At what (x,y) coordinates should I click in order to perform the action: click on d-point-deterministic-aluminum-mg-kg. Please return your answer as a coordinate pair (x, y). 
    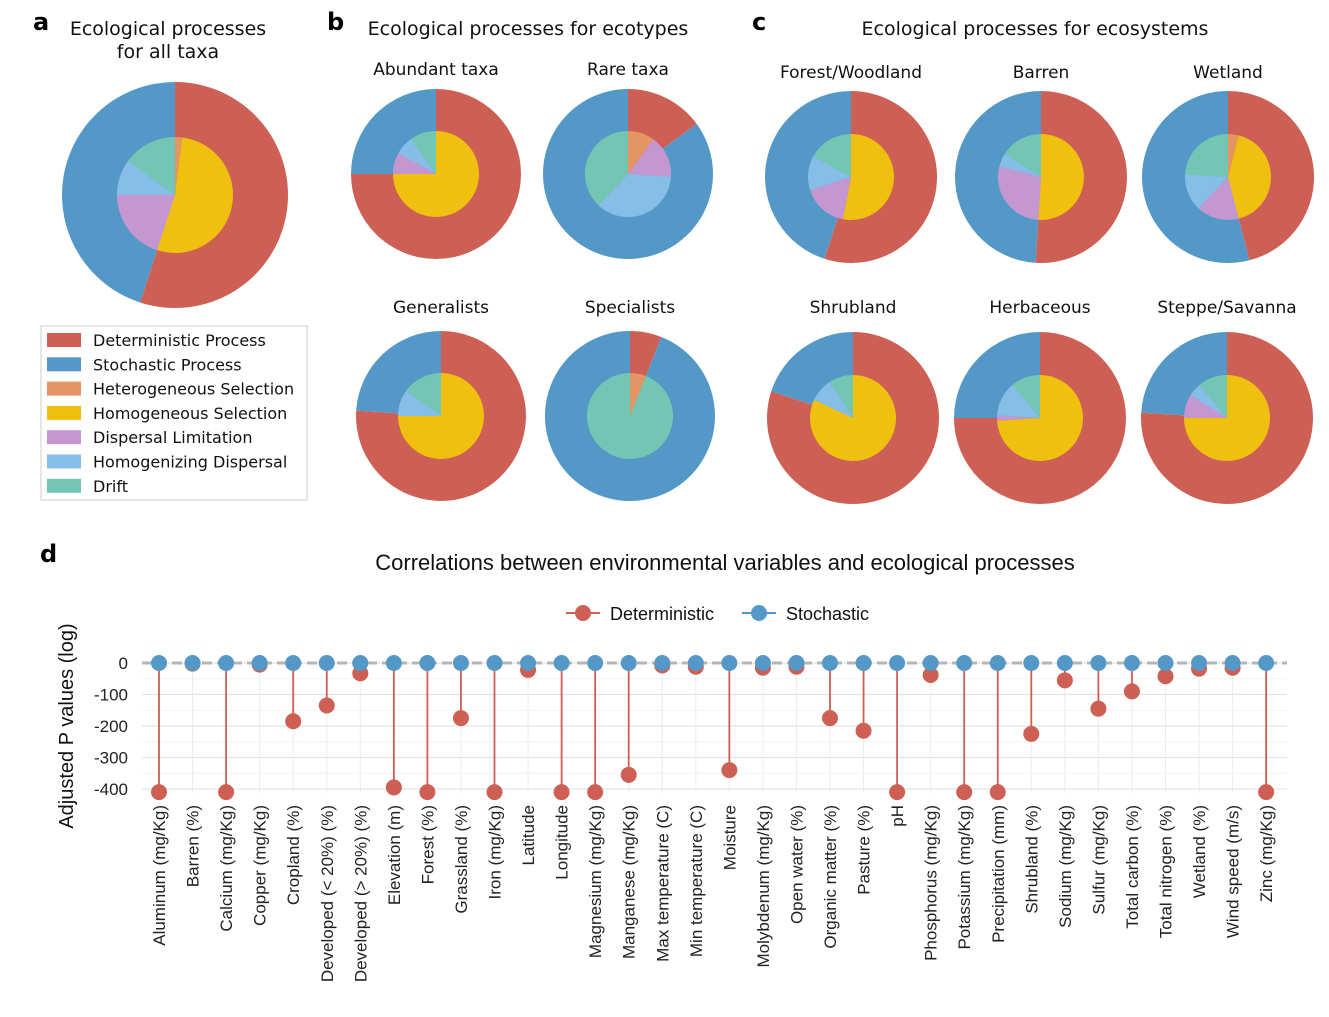
    Looking at the image, I should click on (159, 792).